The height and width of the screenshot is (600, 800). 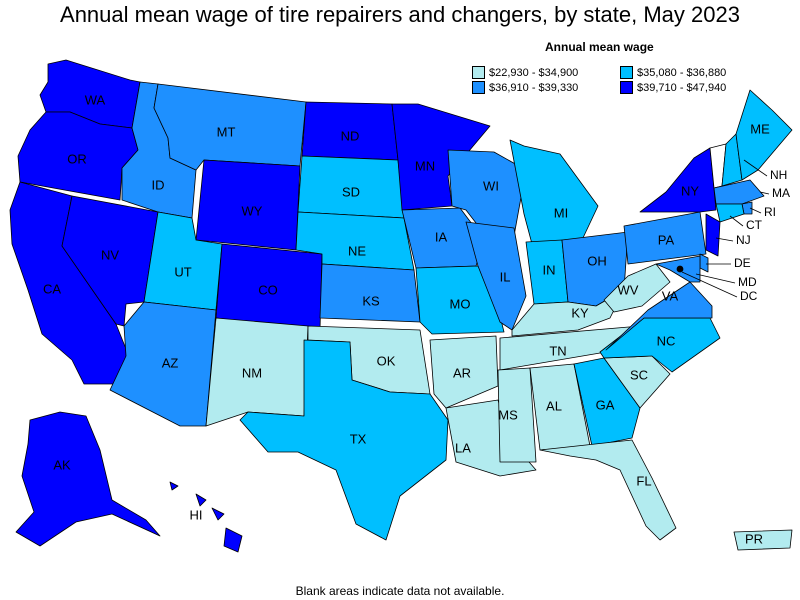 I want to click on state-pr, so click(x=763, y=540).